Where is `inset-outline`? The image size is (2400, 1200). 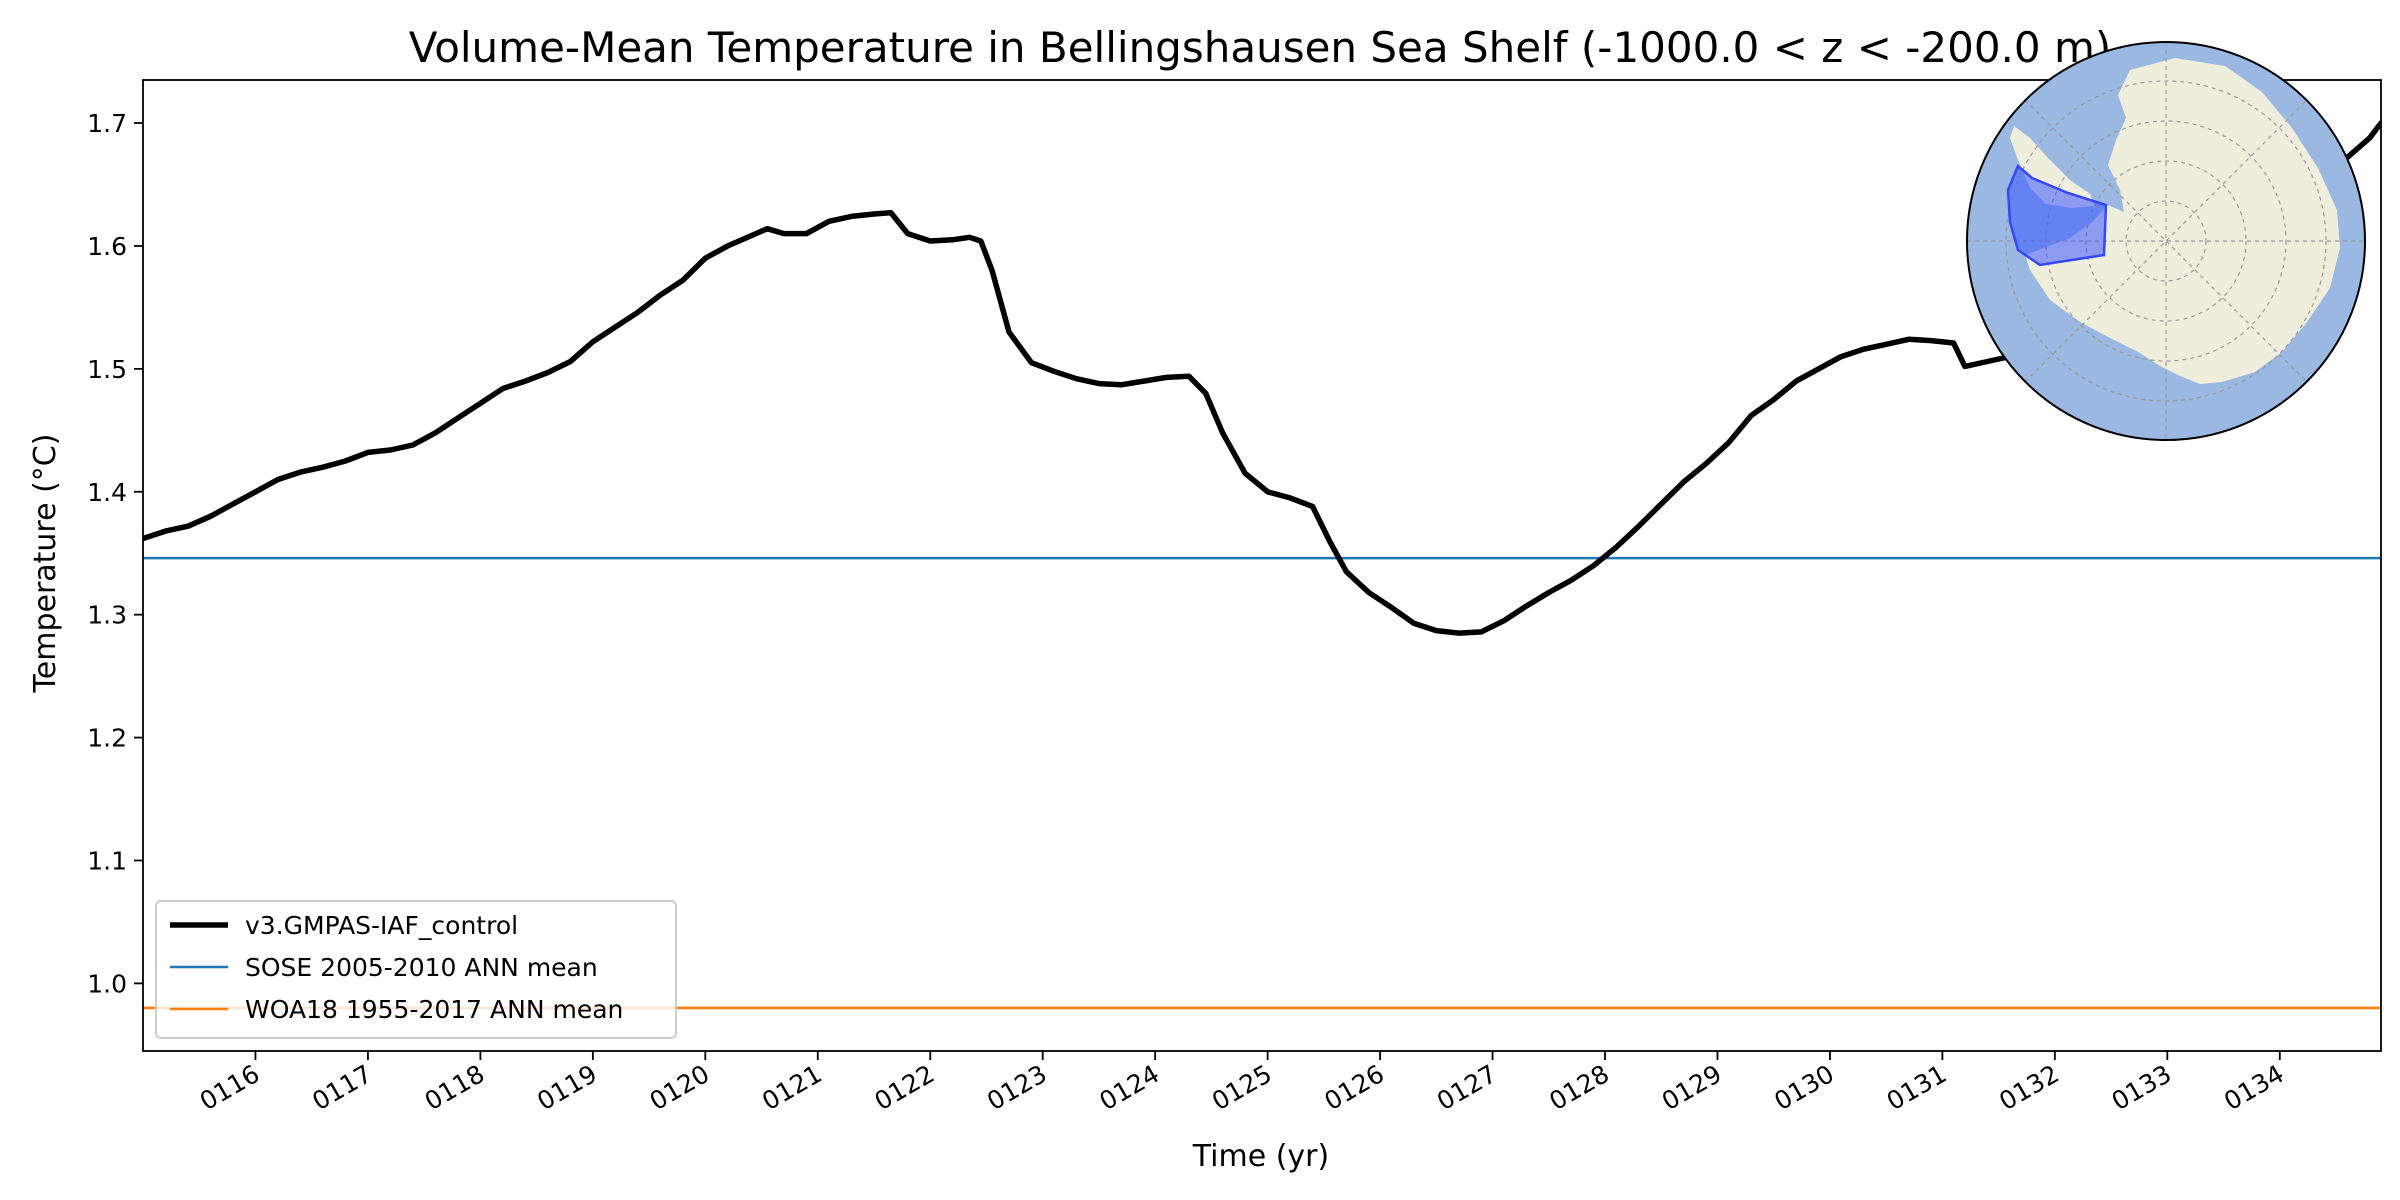 inset-outline is located at coordinates (2166, 241).